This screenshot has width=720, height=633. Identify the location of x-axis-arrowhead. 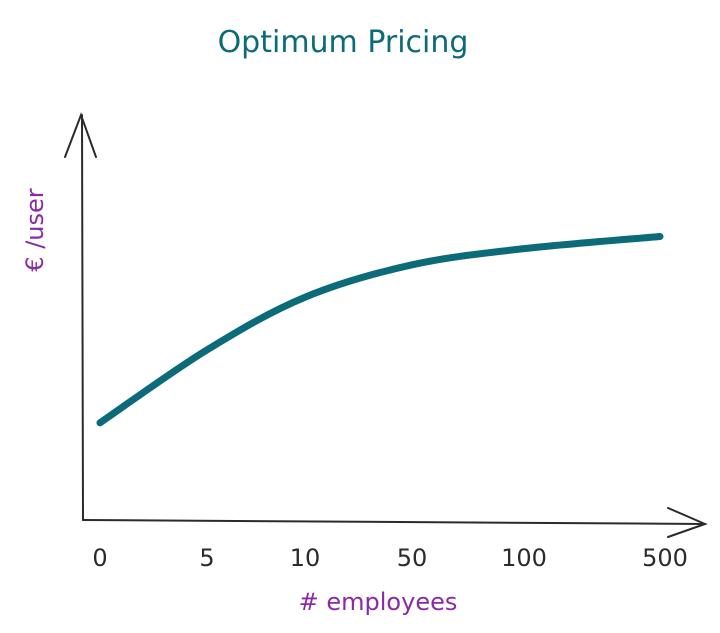
(687, 522).